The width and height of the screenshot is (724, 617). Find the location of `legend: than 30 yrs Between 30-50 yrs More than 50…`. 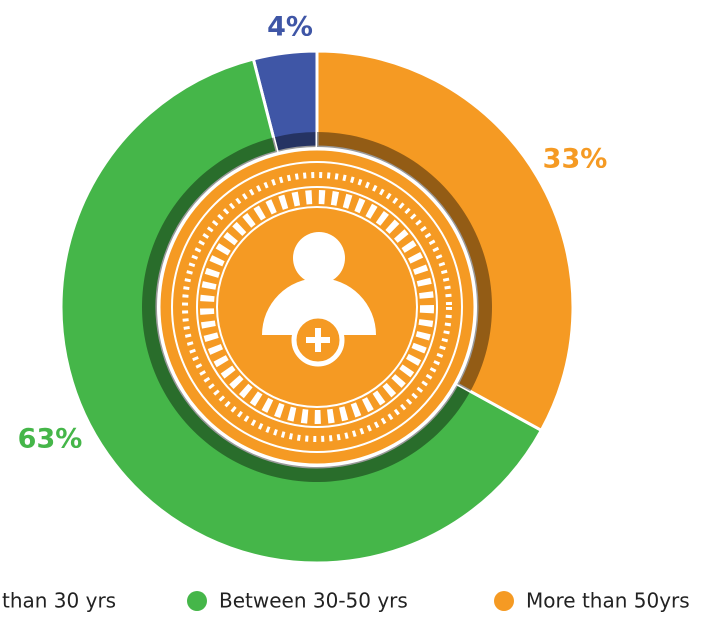

legend: than 30 yrs Between 30-50 yrs More than 50… is located at coordinates (346, 601).